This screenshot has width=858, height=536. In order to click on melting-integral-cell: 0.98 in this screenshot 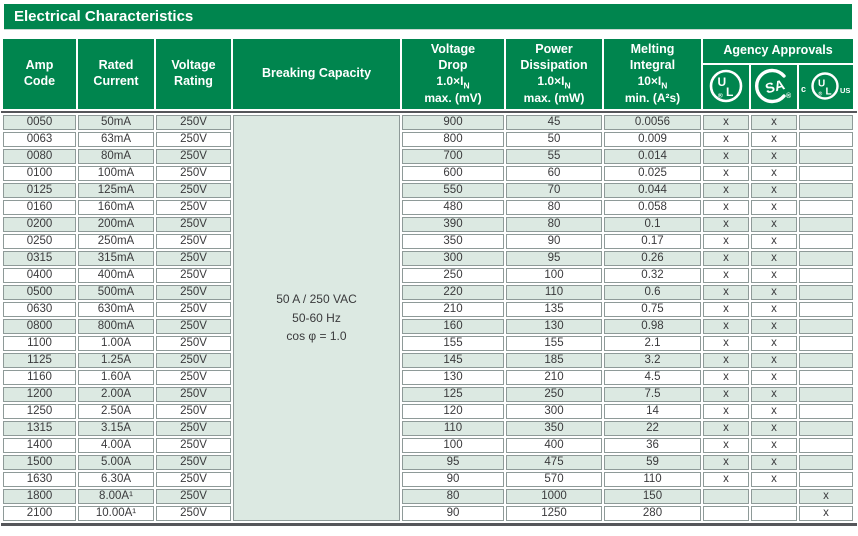, I will do `click(652, 326)`.